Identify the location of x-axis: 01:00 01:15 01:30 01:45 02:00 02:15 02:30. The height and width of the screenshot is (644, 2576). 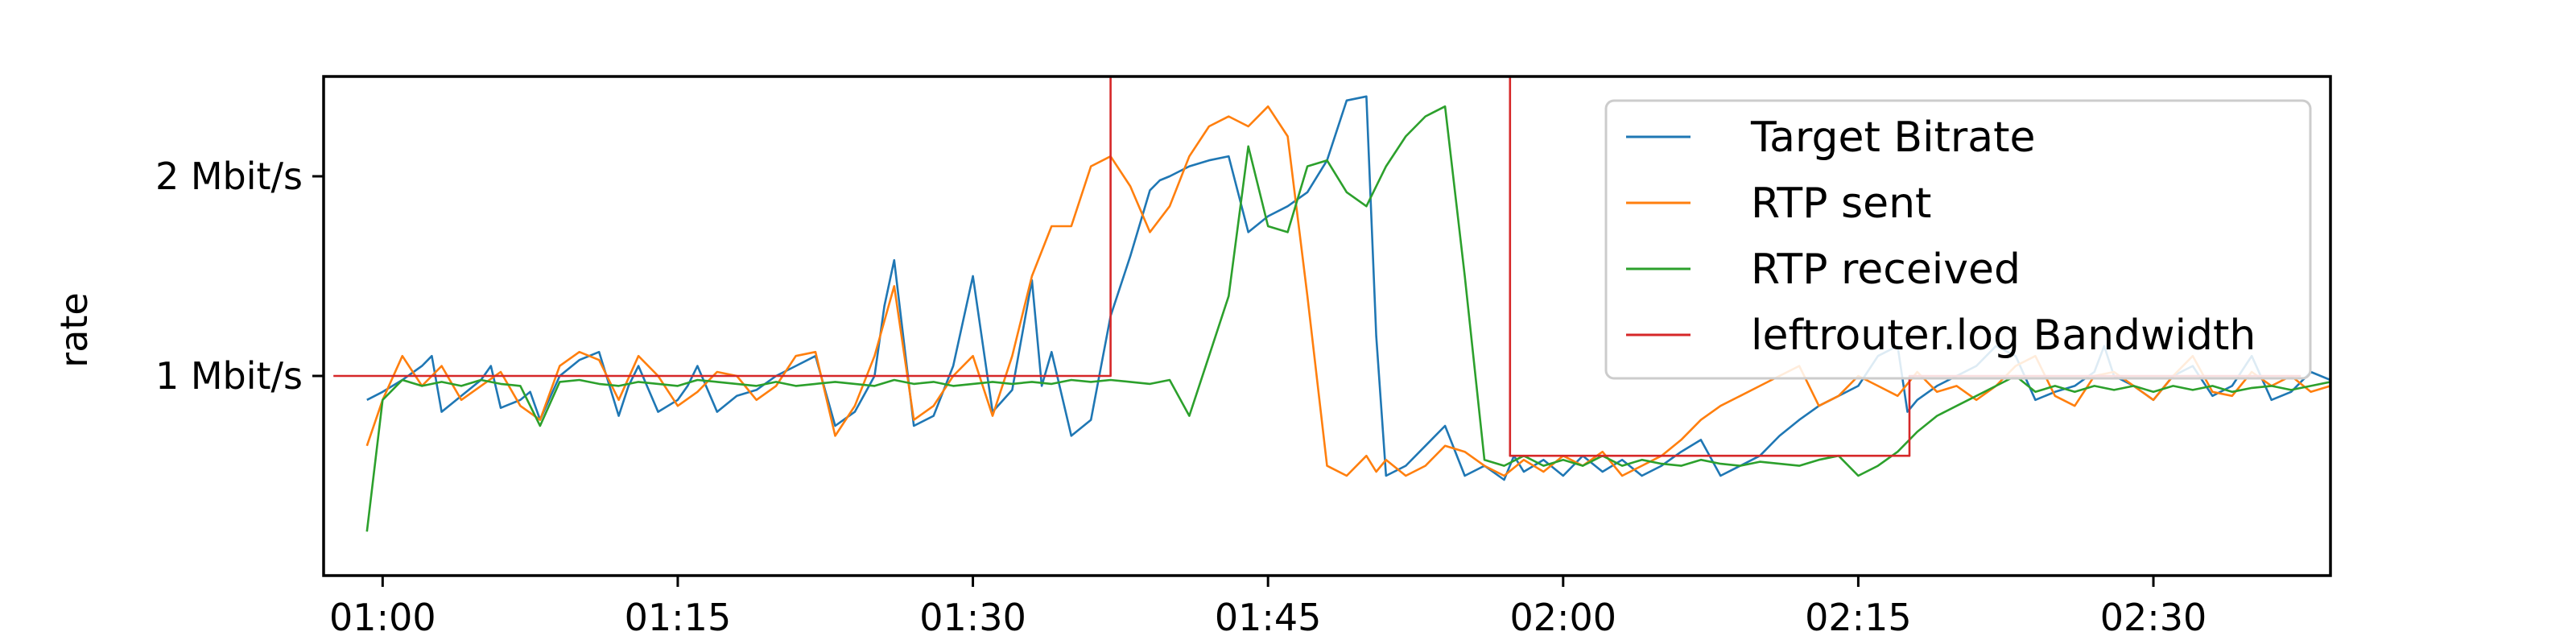
(1268, 607).